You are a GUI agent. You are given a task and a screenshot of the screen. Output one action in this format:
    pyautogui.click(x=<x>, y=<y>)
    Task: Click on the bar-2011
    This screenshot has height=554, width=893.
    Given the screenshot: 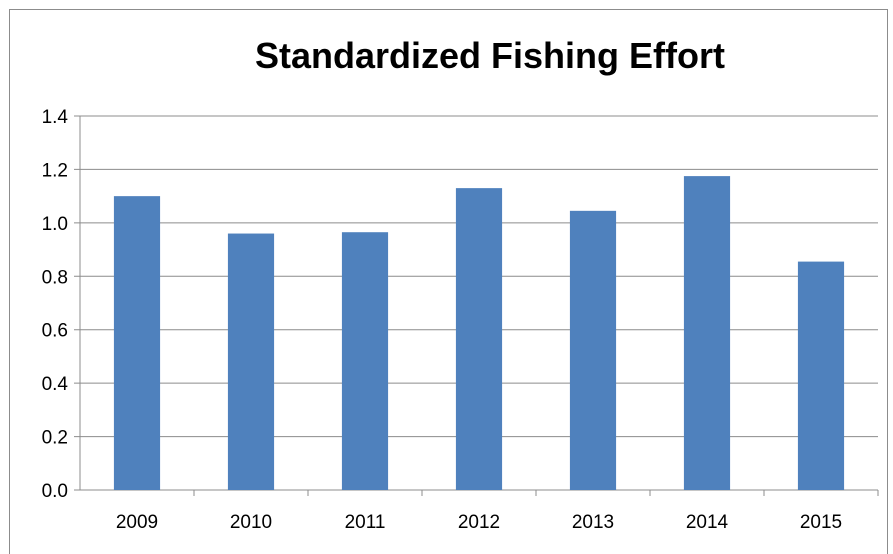 What is the action you would take?
    pyautogui.click(x=365, y=361)
    